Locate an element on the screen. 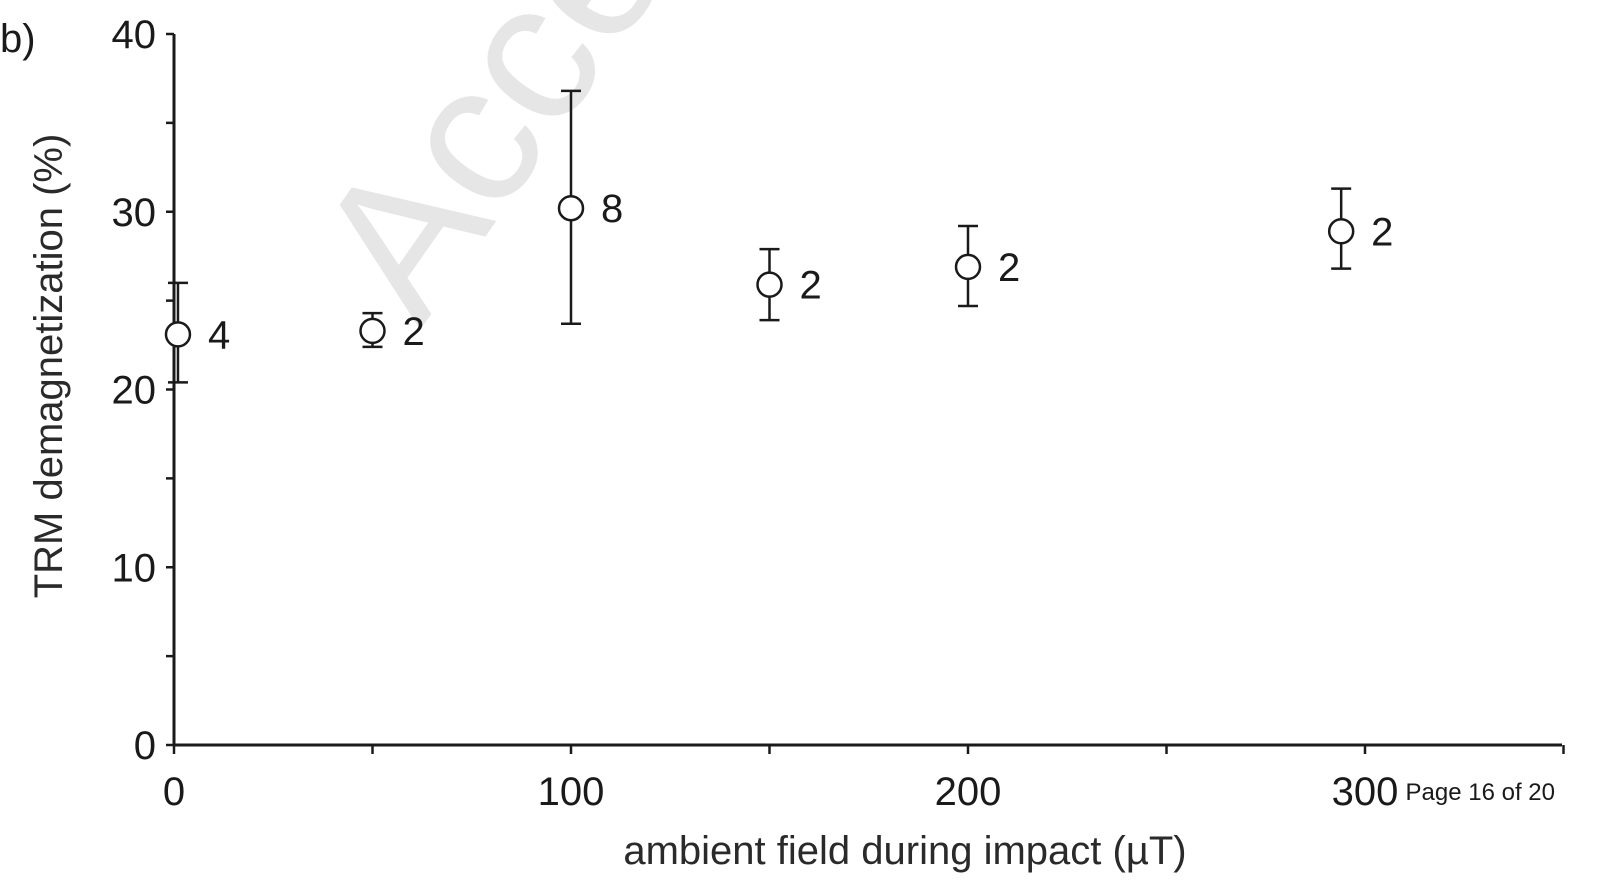  y-tick-label: 10 is located at coordinates (134, 568).